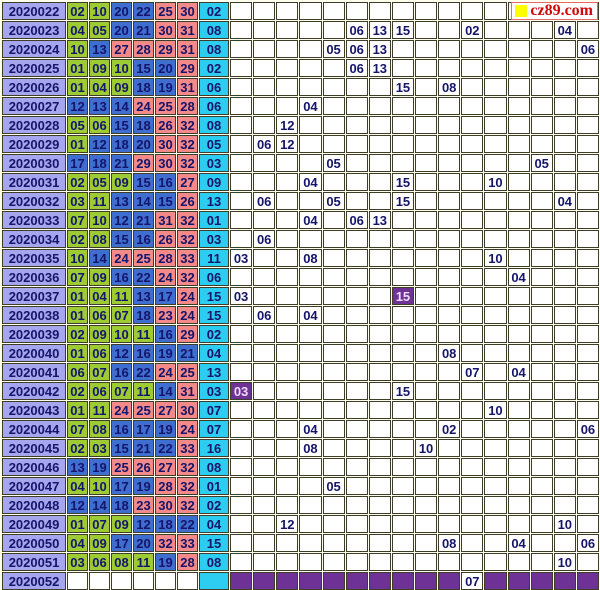 The height and width of the screenshot is (590, 600). What do you see at coordinates (187, 87) in the screenshot?
I see `red-ball: 31` at bounding box center [187, 87].